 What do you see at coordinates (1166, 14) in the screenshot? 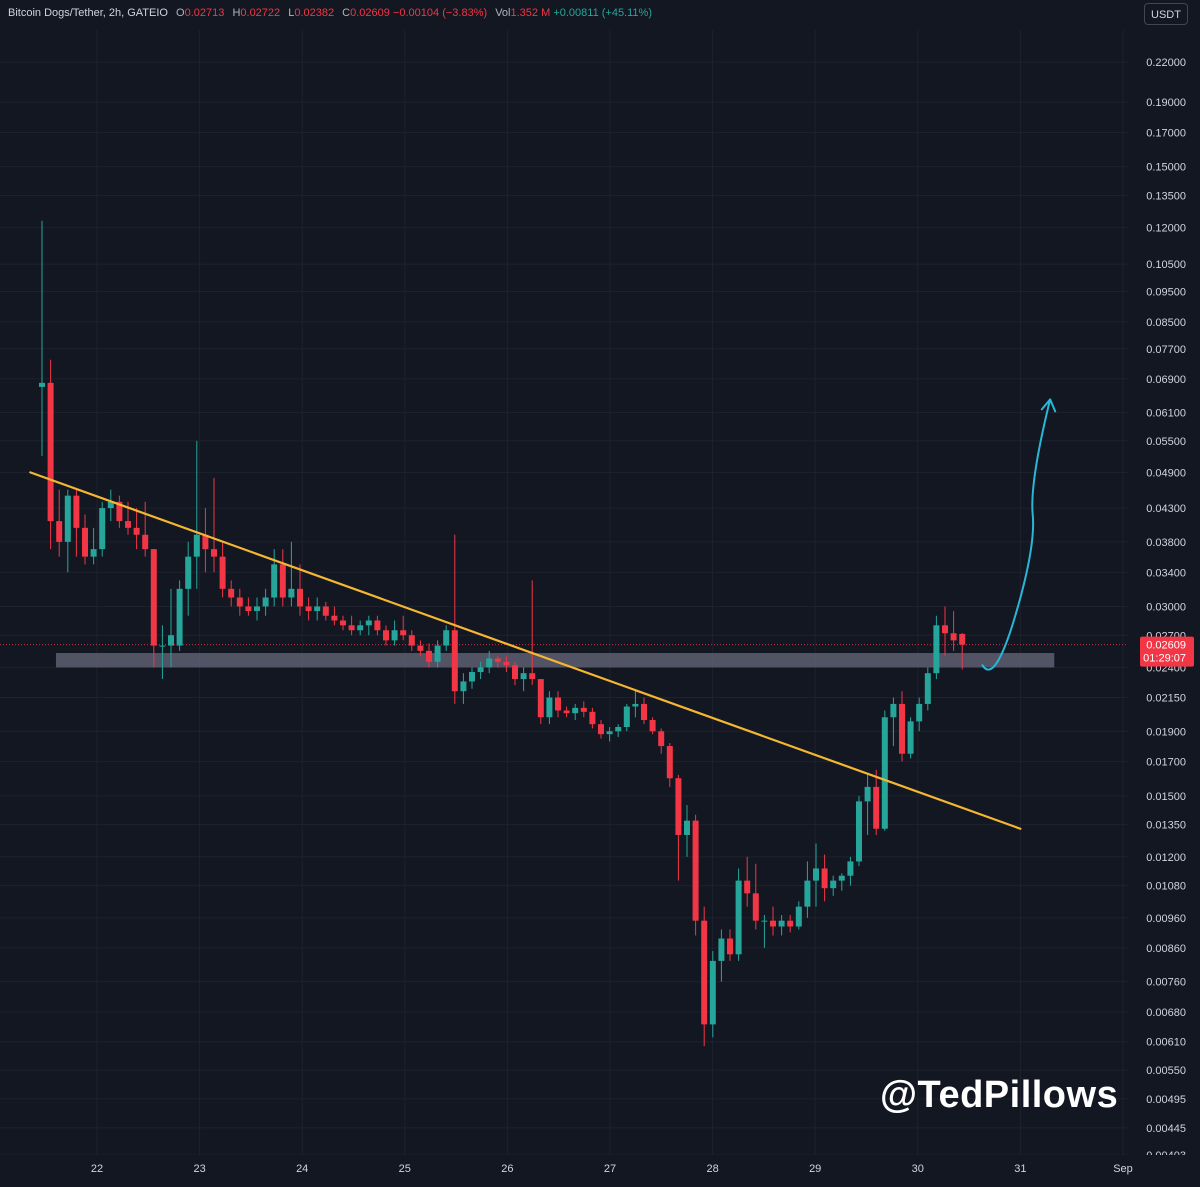
I see `currency-button: USDT` at bounding box center [1166, 14].